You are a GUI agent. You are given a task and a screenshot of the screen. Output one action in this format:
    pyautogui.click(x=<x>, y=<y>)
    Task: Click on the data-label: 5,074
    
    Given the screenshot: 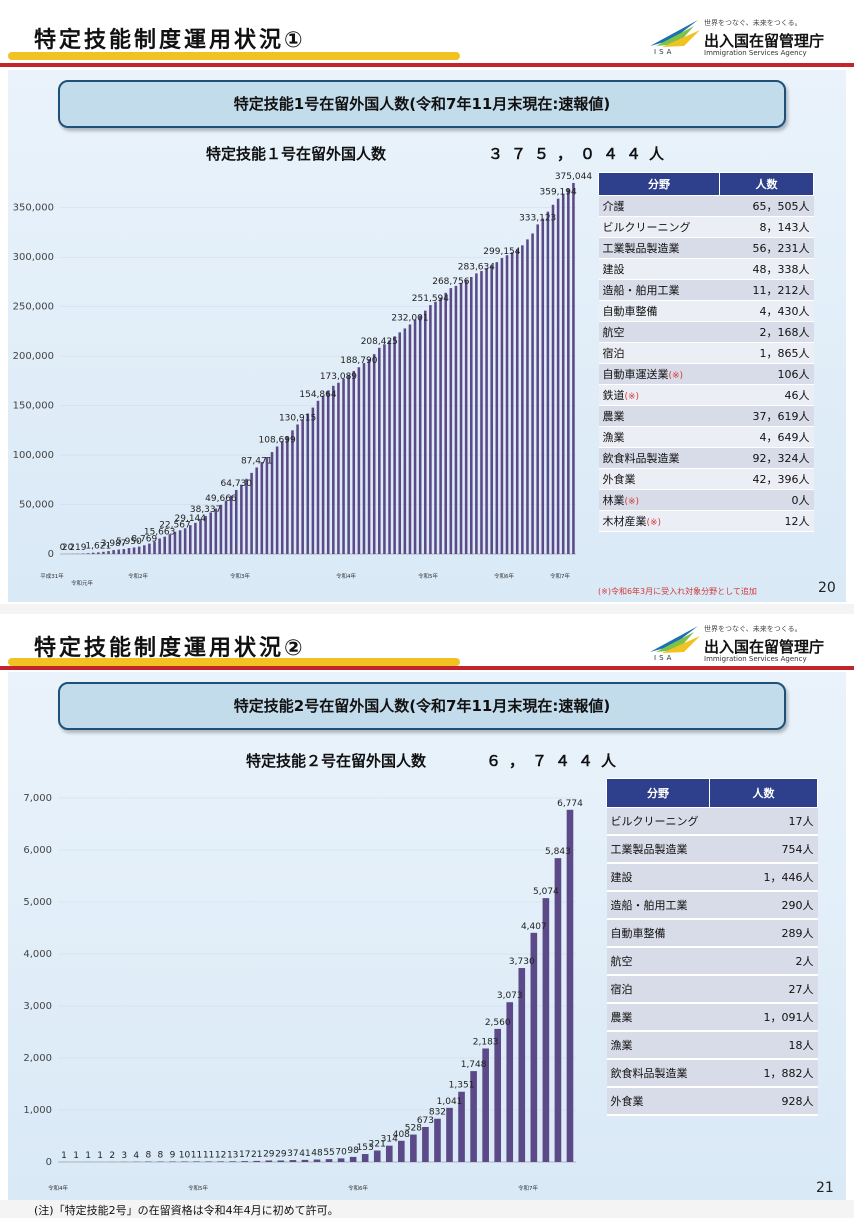 What is the action you would take?
    pyautogui.click(x=546, y=892)
    